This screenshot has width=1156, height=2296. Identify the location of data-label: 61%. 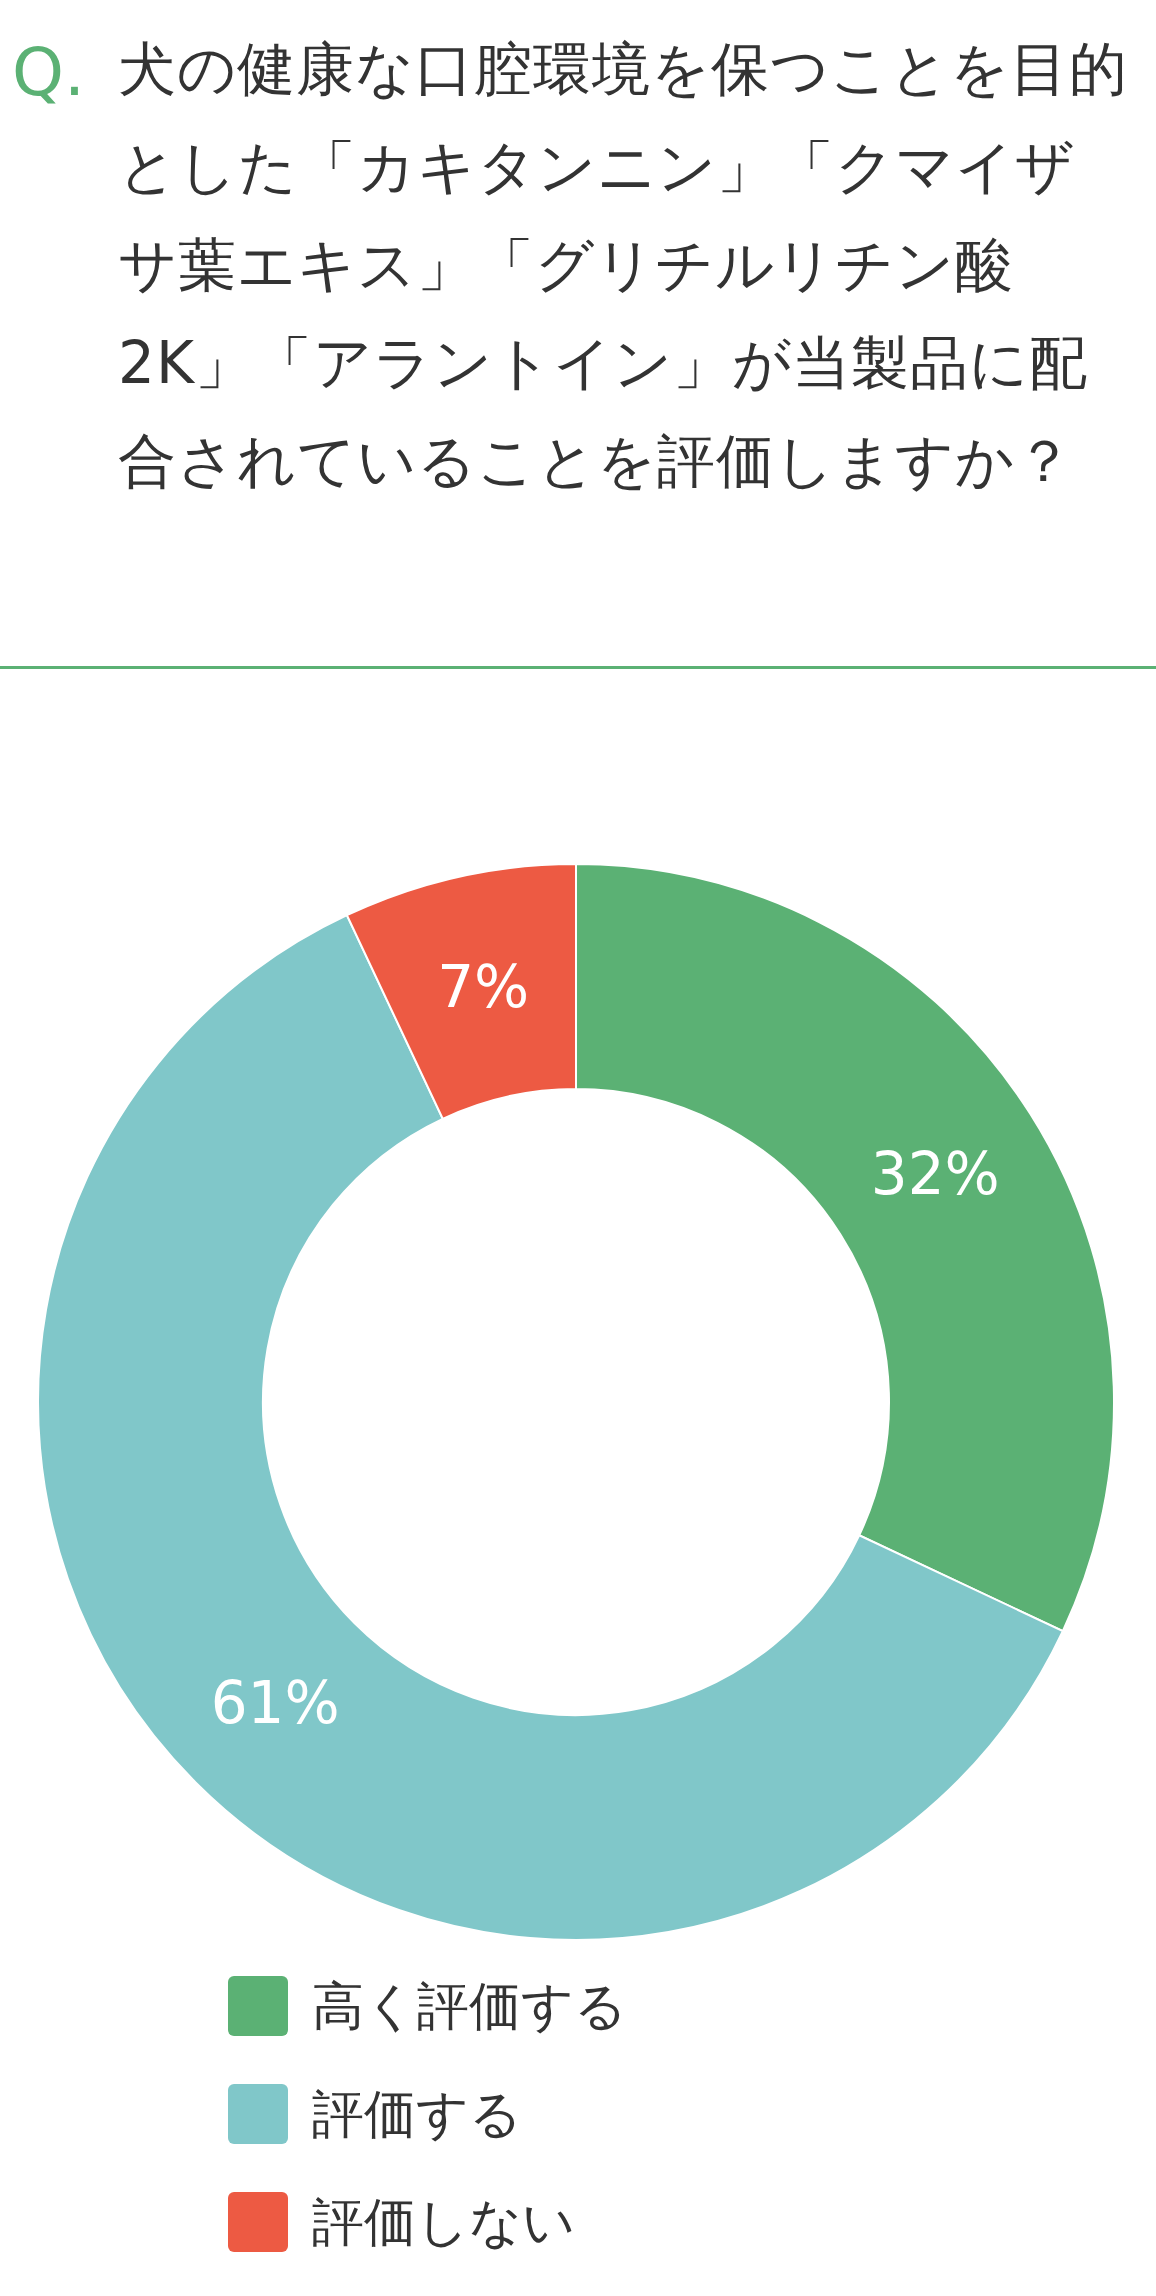
(275, 1702).